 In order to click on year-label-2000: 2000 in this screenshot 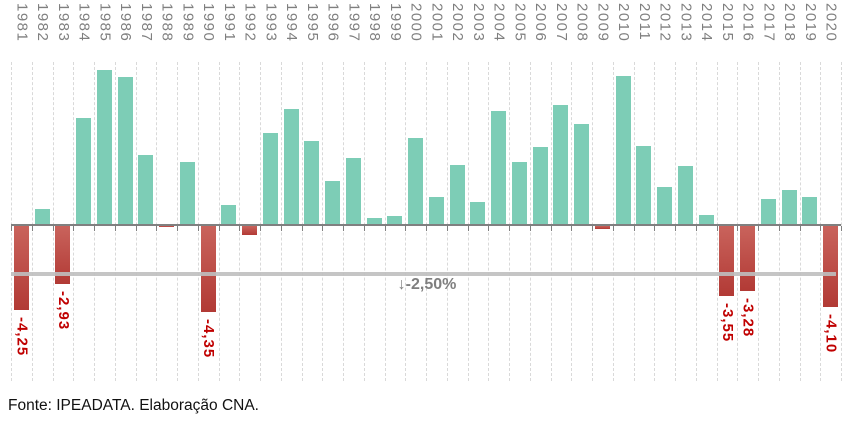, I will do `click(416, 23)`.